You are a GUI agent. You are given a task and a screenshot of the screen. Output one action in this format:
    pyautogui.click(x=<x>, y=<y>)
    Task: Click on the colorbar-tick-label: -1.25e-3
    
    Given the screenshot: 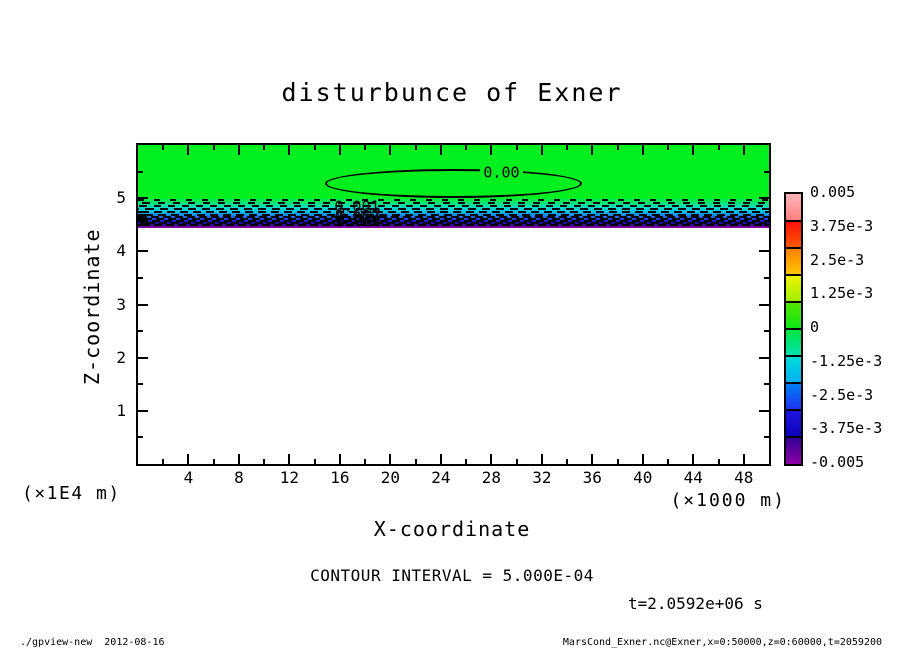 What is the action you would take?
    pyautogui.click(x=846, y=360)
    